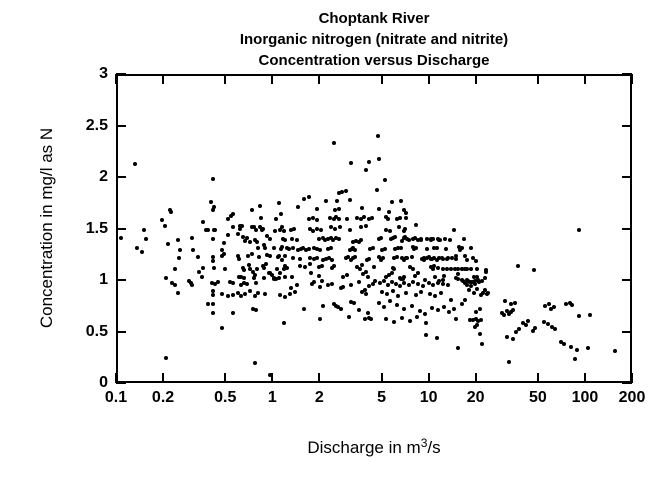 Image resolution: width=672 pixels, height=480 pixels. I want to click on chart-title-line2: Inorganic nitrogen (nitrate and nitrite), so click(374, 39).